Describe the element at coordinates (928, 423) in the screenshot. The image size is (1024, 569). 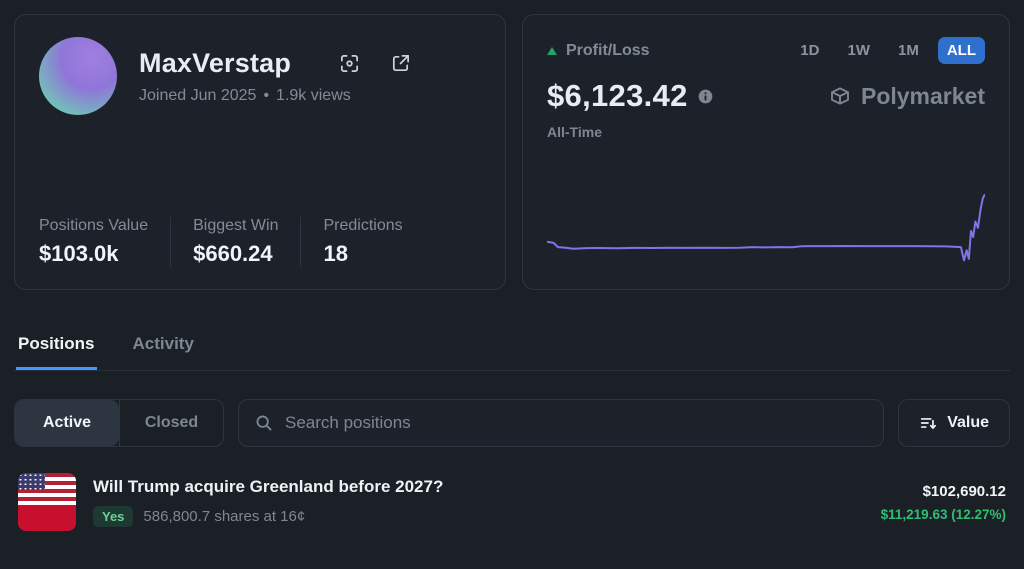
I see `sort-icon` at that location.